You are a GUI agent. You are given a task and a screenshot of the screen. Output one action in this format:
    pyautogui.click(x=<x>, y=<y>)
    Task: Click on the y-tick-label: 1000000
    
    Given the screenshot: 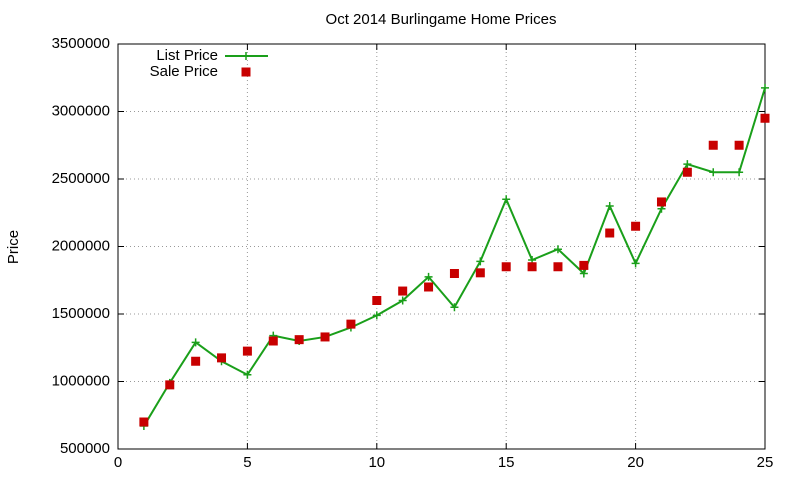 What is the action you would take?
    pyautogui.click(x=81, y=380)
    